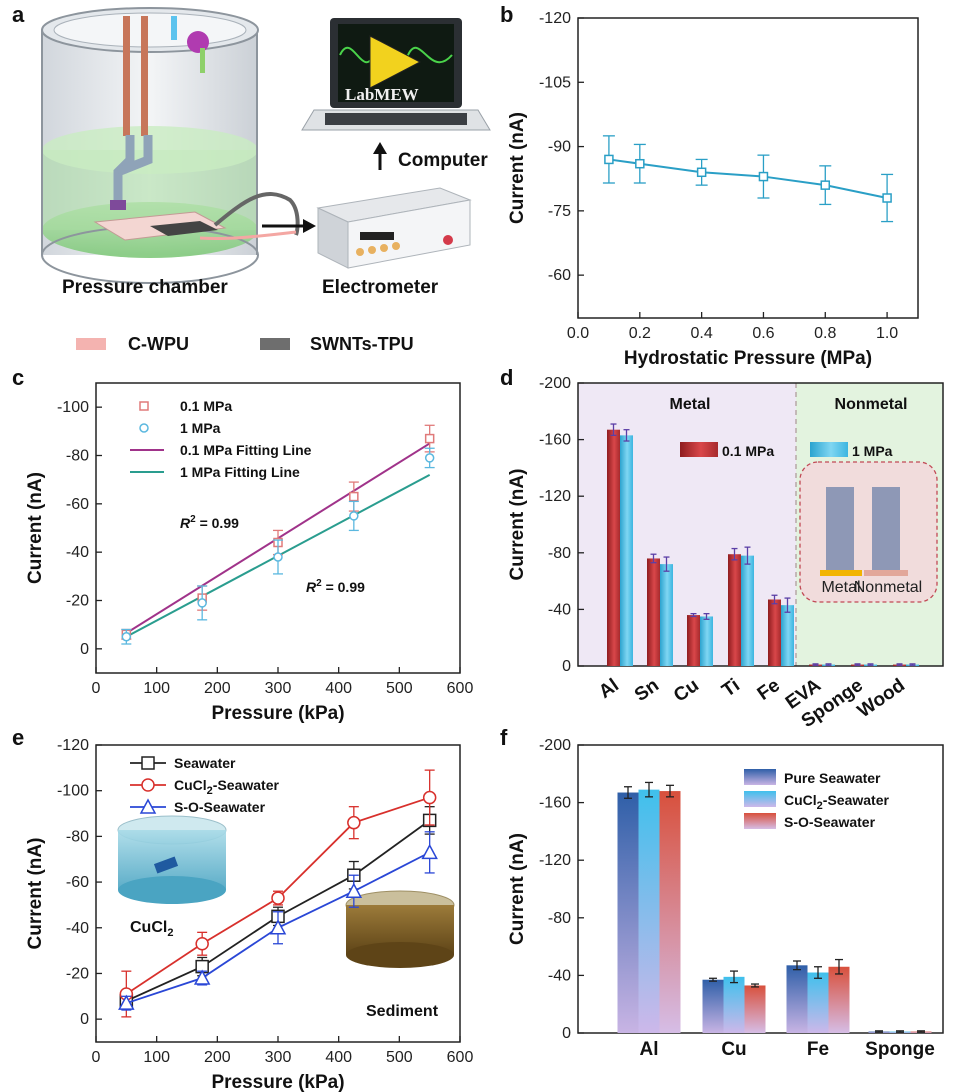 Image resolution: width=960 pixels, height=1092 pixels. I want to click on labview-logo-text: LabMEW, so click(382, 94).